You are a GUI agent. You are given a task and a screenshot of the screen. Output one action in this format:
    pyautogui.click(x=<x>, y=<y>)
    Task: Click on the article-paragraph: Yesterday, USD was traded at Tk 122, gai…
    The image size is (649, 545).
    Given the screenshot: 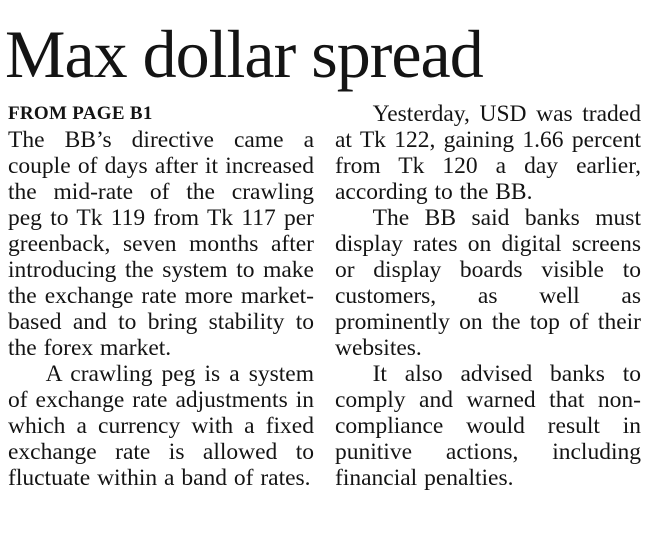 What is the action you would take?
    pyautogui.click(x=488, y=153)
    